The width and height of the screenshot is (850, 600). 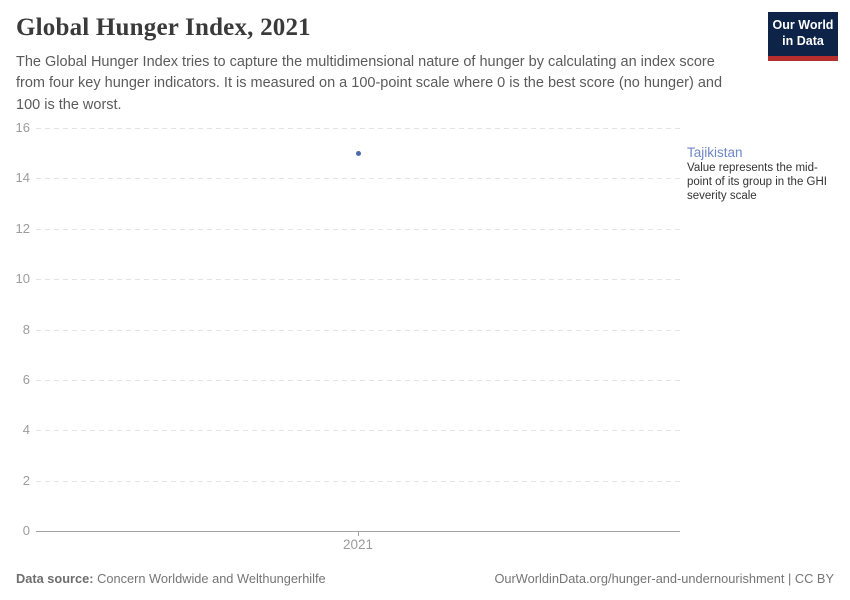 I want to click on chart-title: Global Hunger Index, 2021, so click(x=163, y=27).